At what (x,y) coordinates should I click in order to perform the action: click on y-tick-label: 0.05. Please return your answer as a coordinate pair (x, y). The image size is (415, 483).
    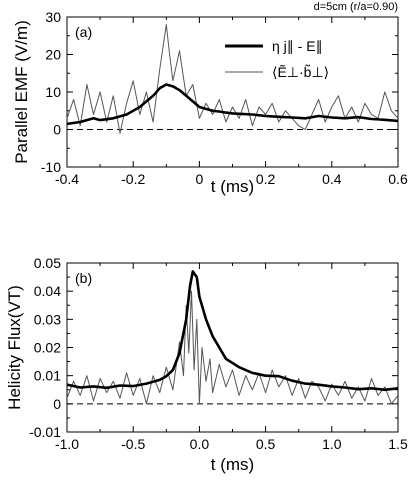
    Looking at the image, I should click on (47, 263).